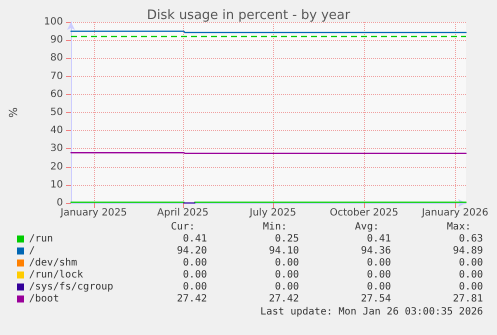  What do you see at coordinates (470, 239) in the screenshot?
I see `text: 0.63` at bounding box center [470, 239].